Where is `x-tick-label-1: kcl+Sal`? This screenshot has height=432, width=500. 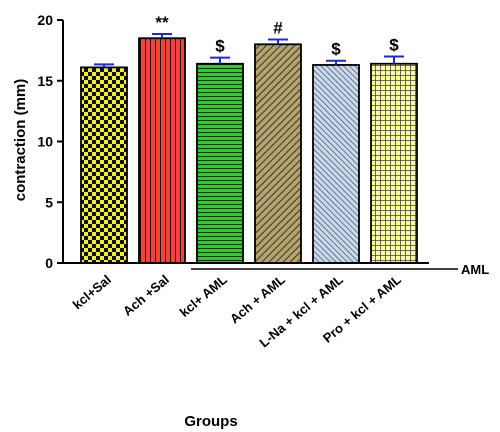
x-tick-label-1: kcl+Sal is located at coordinates (92, 292).